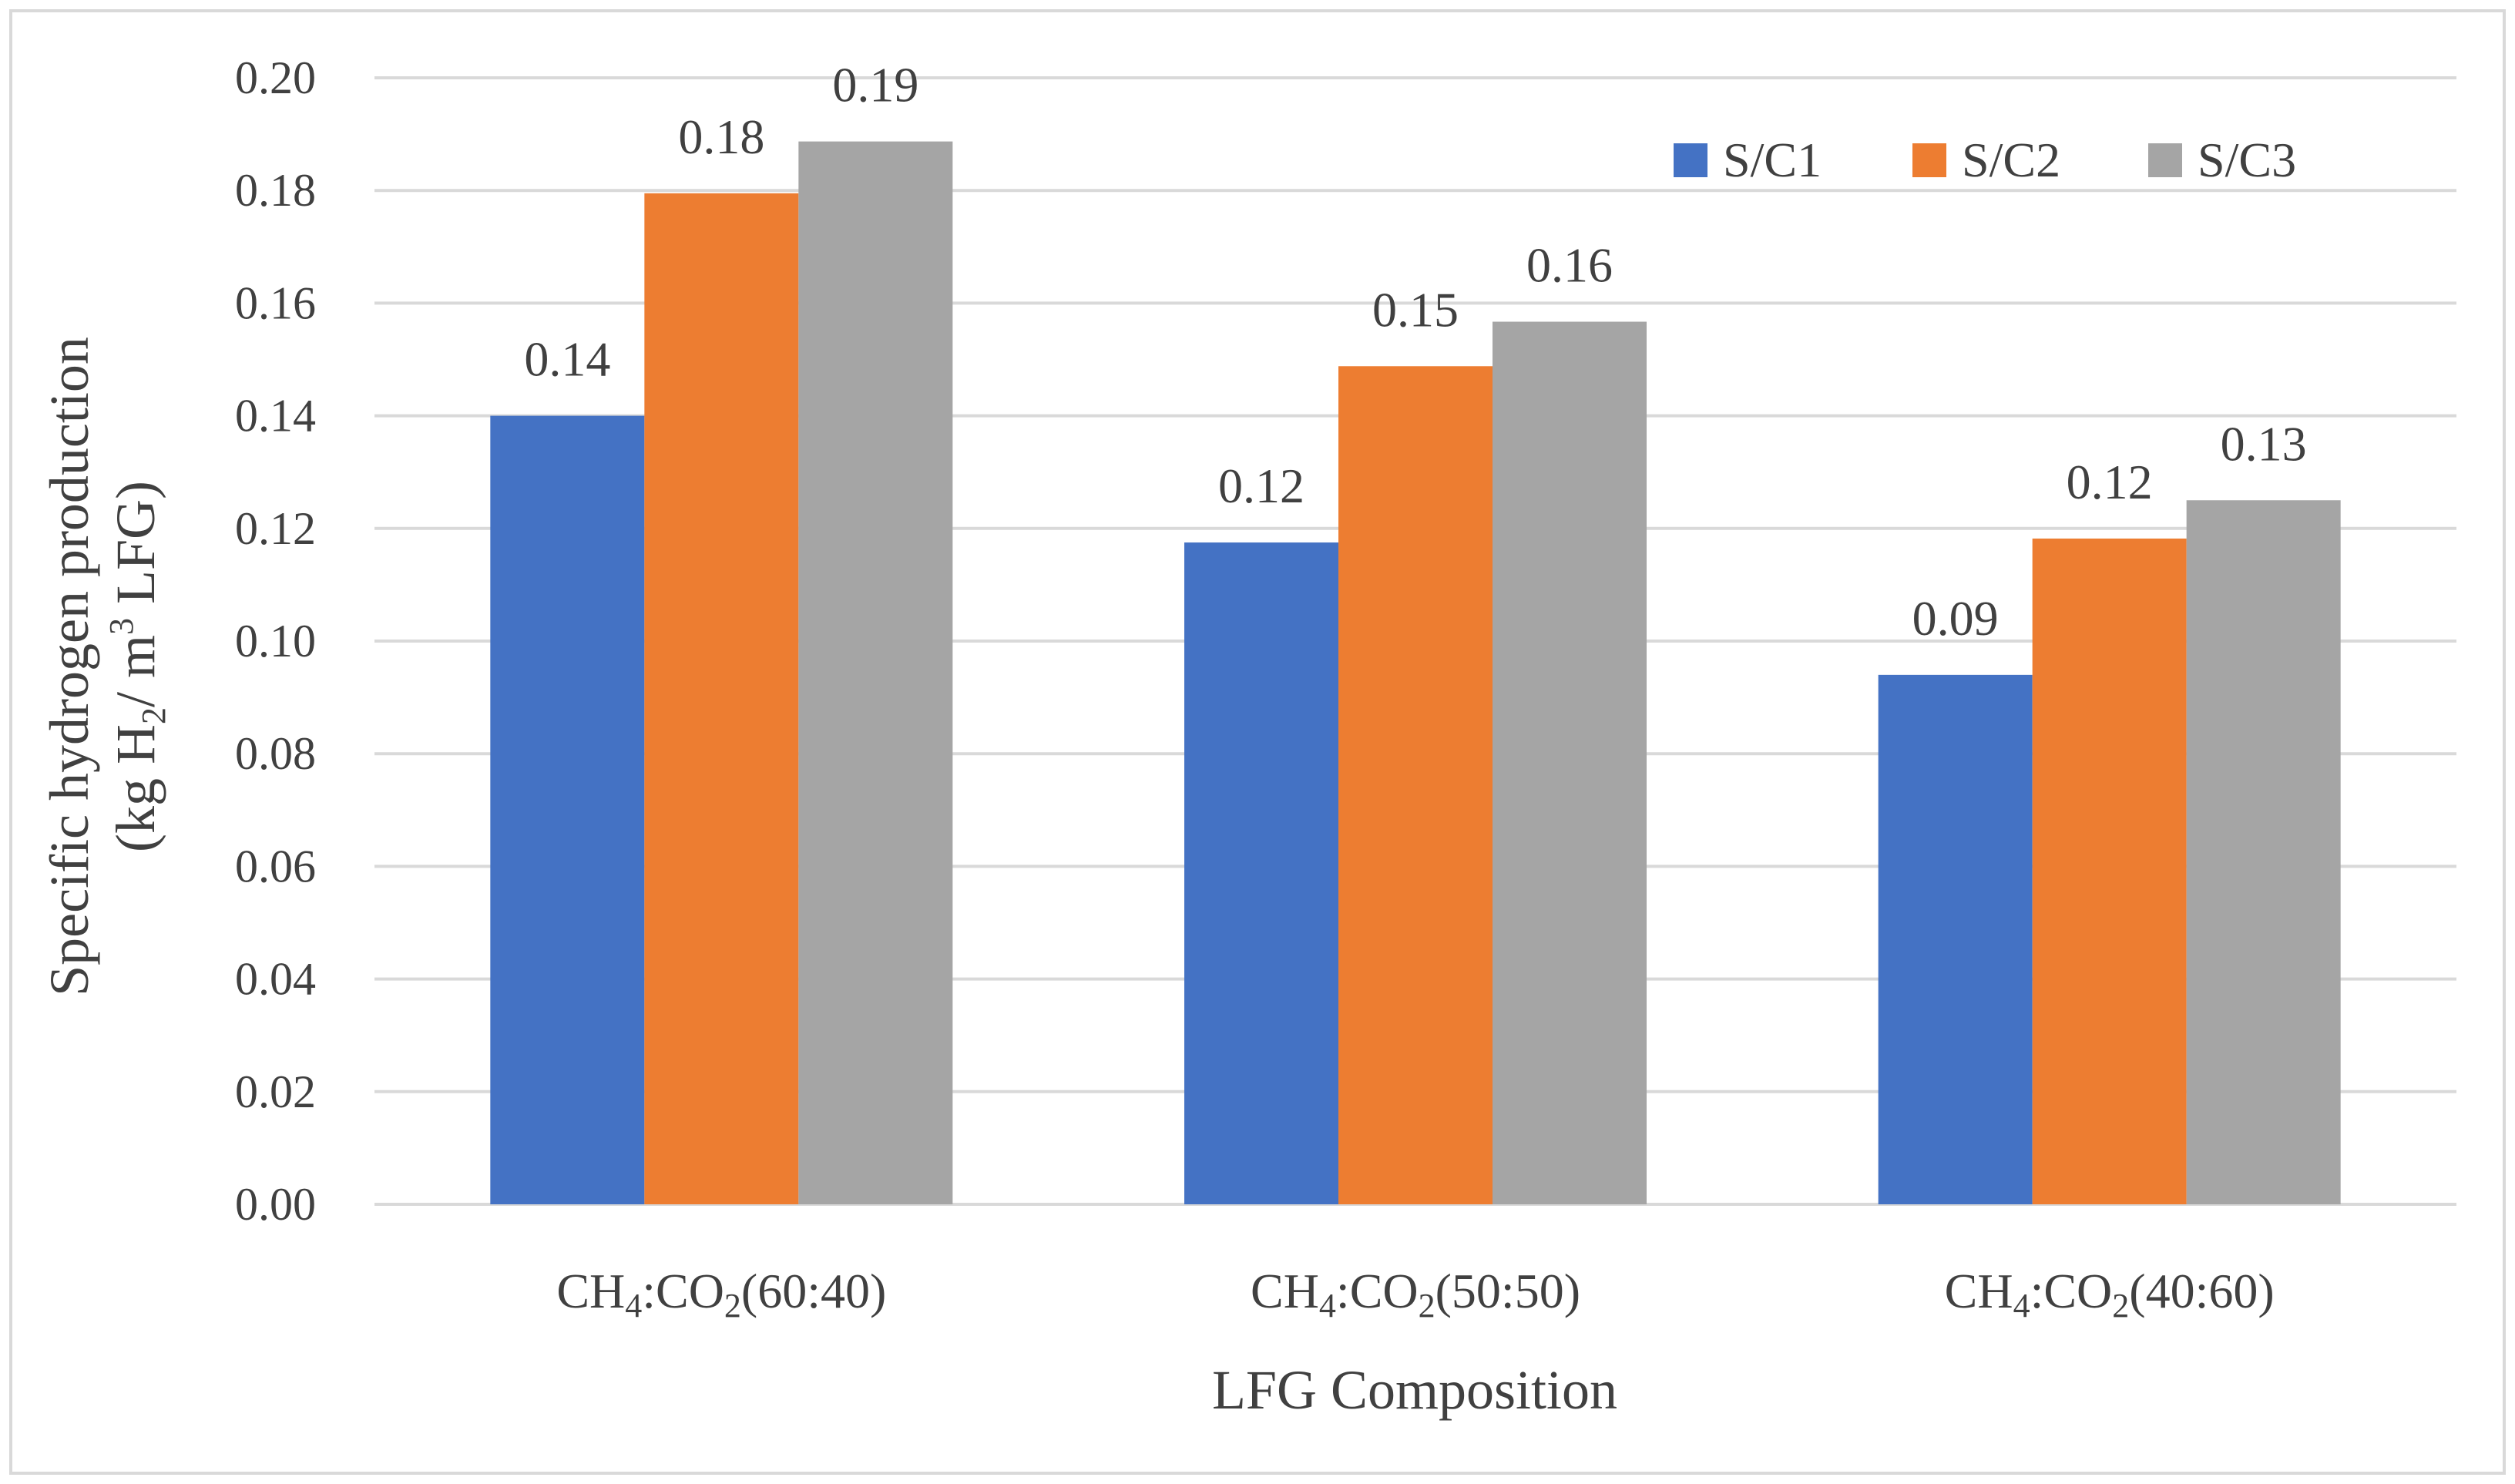 This screenshot has width=2515, height=1484. I want to click on x-tick-label: CH4:CO2(50:50), so click(1415, 1294).